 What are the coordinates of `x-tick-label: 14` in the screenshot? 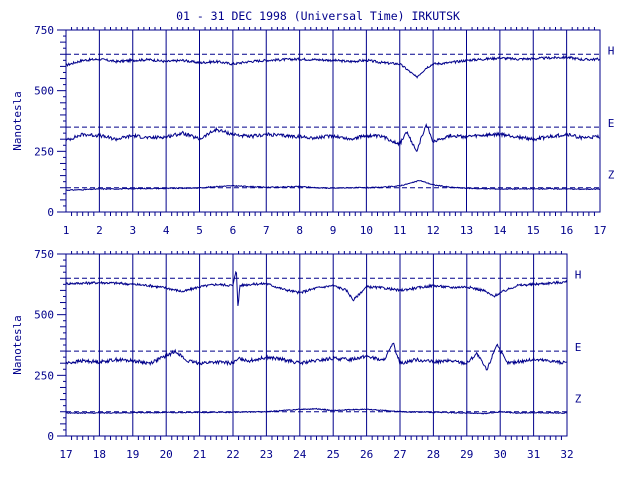 It's located at (500, 230).